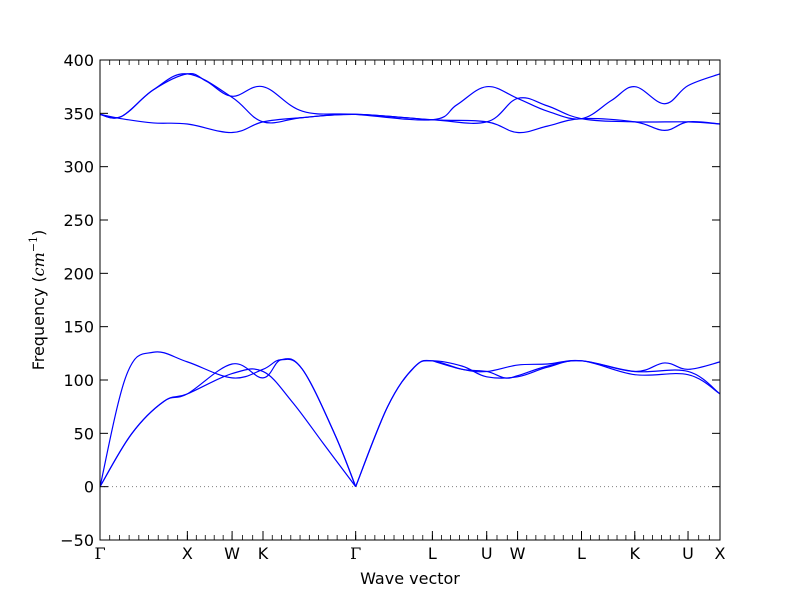  What do you see at coordinates (38, 323) in the screenshot?
I see `y-axis-label-prefix: Frequency (` at bounding box center [38, 323].